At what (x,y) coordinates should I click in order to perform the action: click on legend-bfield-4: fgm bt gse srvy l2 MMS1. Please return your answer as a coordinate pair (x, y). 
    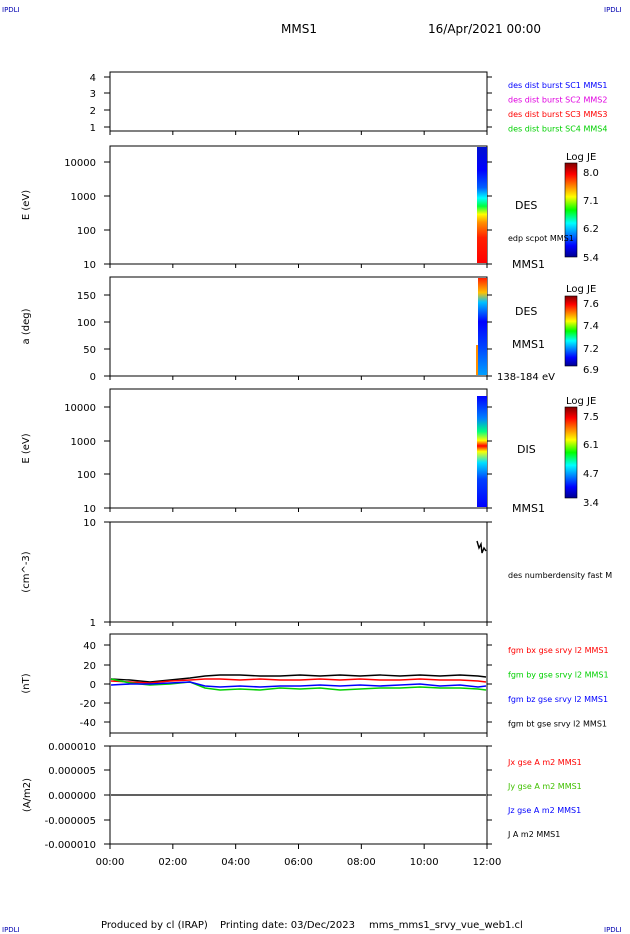
    Looking at the image, I should click on (557, 724).